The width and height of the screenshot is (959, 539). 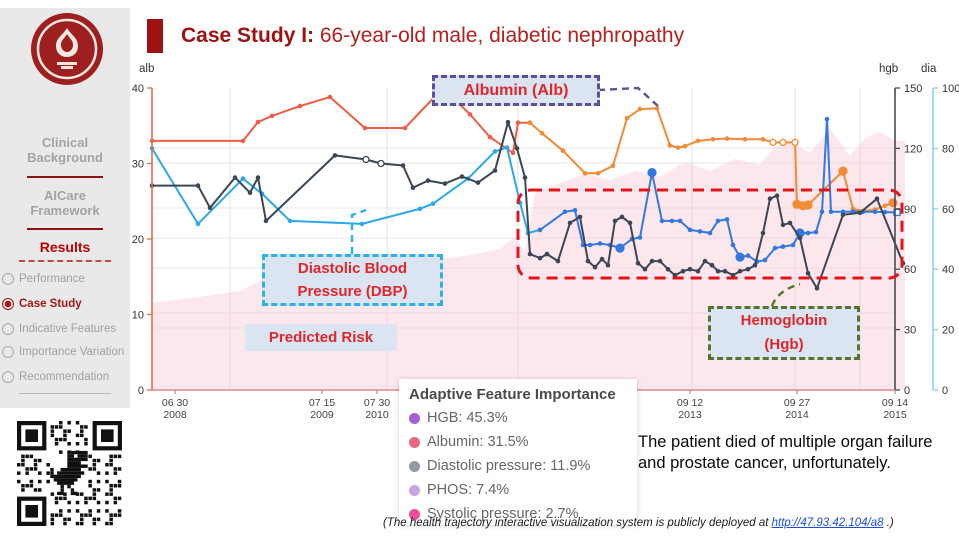 What do you see at coordinates (322, 415) in the screenshot?
I see `svg-text: 2009` at bounding box center [322, 415].